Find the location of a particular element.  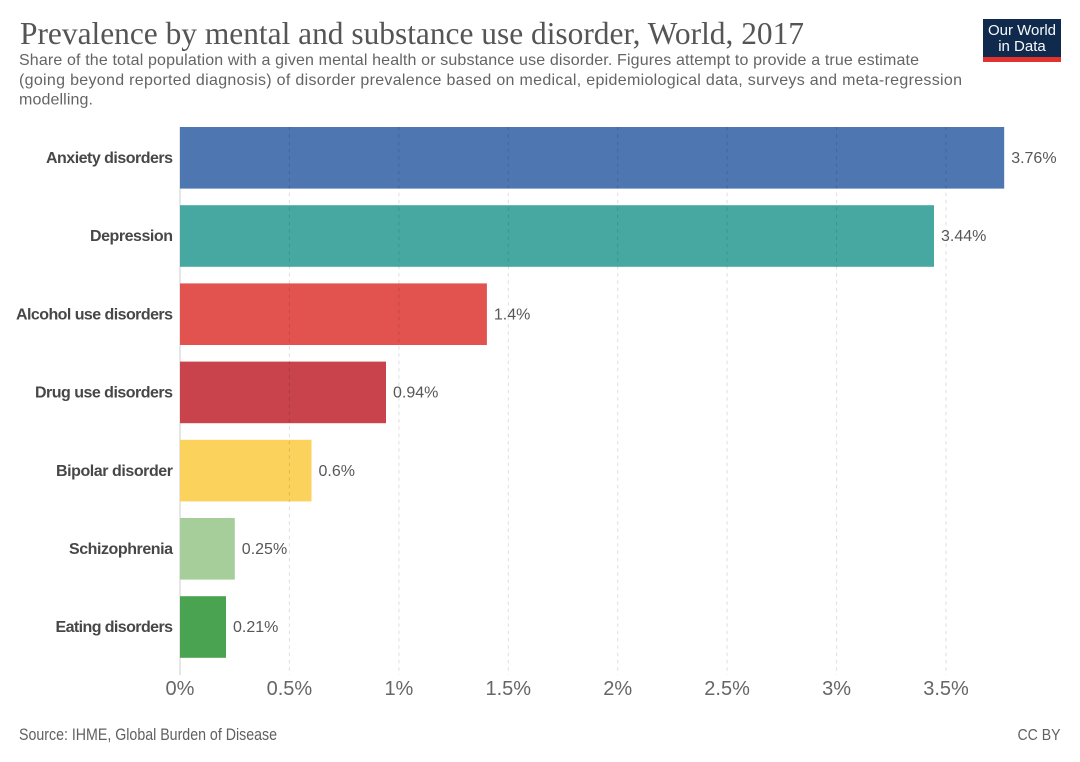

svg-text:Source: IHME, Global Burden of: Source: IHME, Global Burden of Disease is located at coordinates (148, 734).